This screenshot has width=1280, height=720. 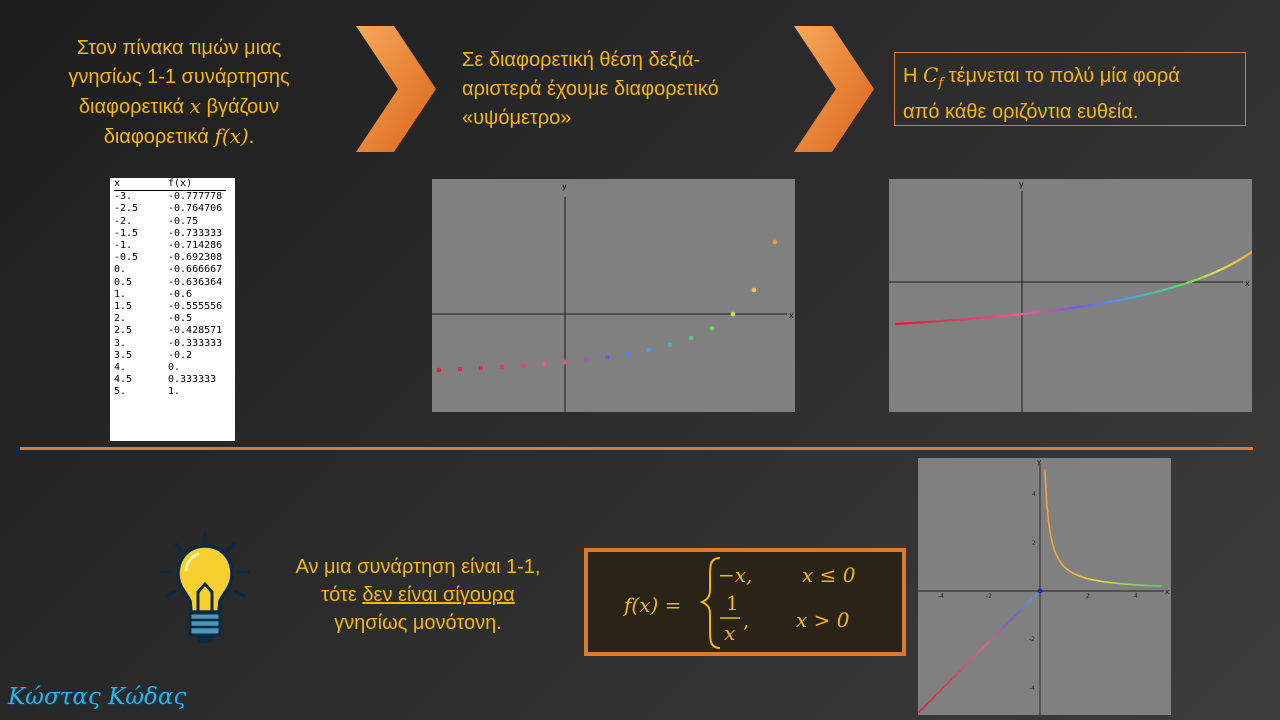 I want to click on curve-plot: x y, so click(x=1070, y=295).